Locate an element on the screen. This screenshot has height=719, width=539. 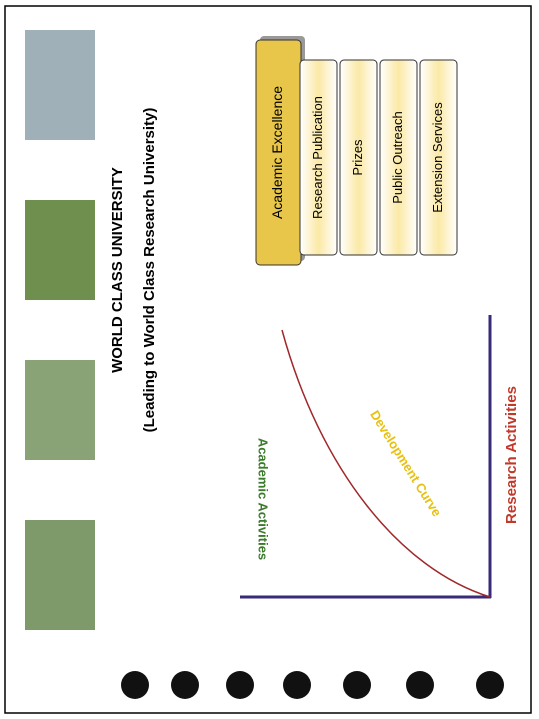
x-axis-label: Research Activities is located at coordinates (511, 455).